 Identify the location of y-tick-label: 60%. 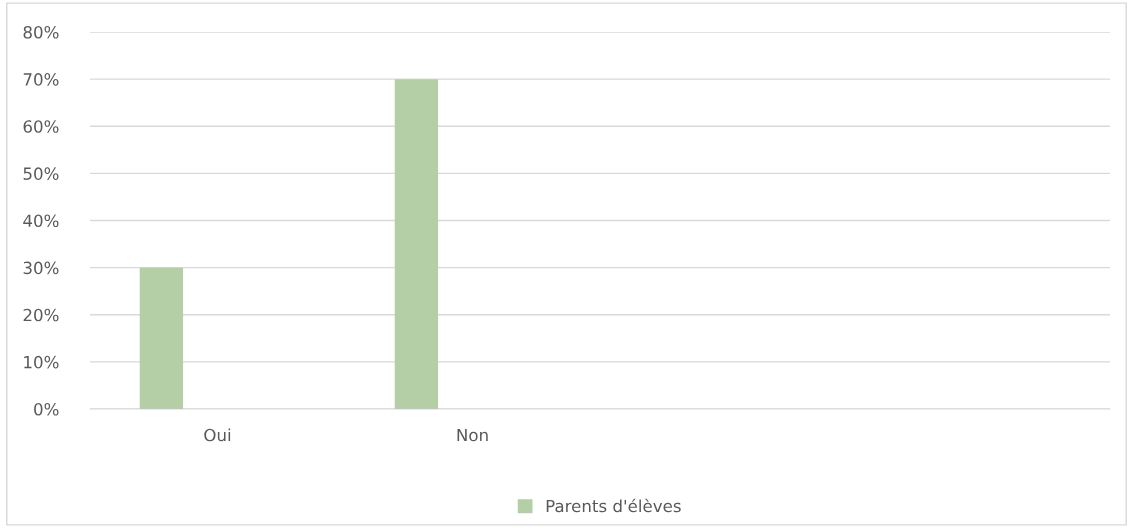
(41, 126).